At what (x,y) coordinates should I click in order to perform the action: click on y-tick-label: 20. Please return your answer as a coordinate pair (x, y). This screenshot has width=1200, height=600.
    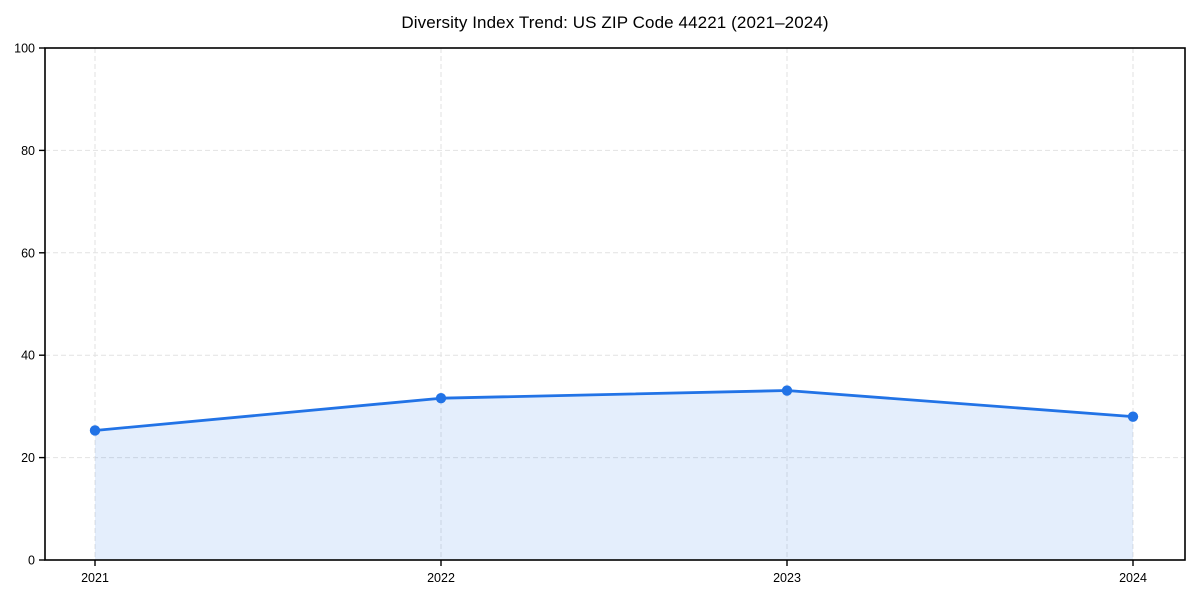
    Looking at the image, I should click on (28, 458).